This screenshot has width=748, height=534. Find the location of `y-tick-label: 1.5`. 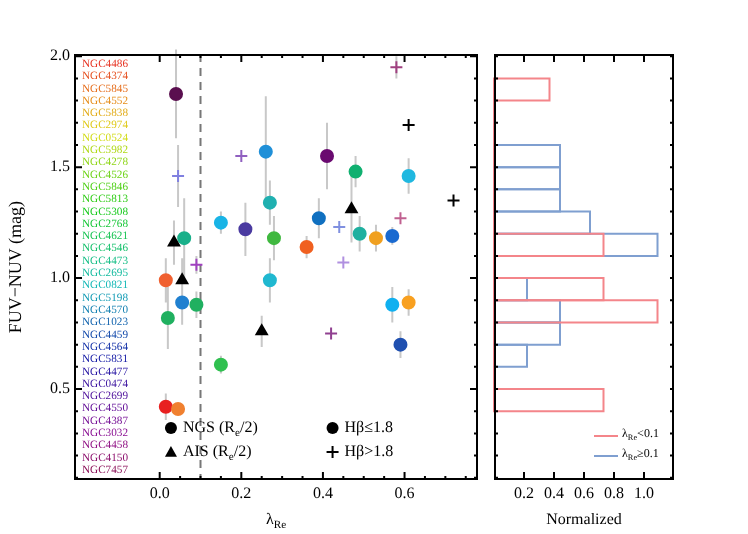

y-tick-label: 1.5 is located at coordinates (60, 166).